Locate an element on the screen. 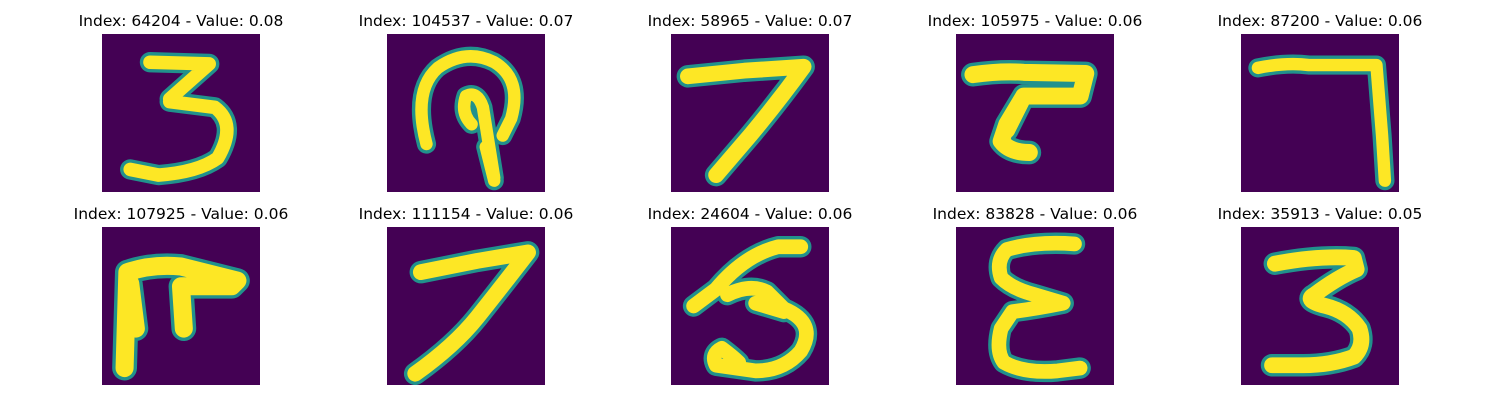  image-background is located at coordinates (1035, 113).